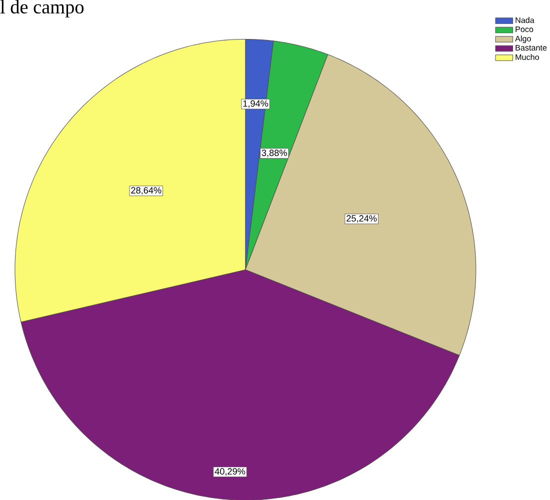 This screenshot has height=500, width=550. Describe the element at coordinates (255, 104) in the screenshot. I see `data-label: 1,94%` at that location.